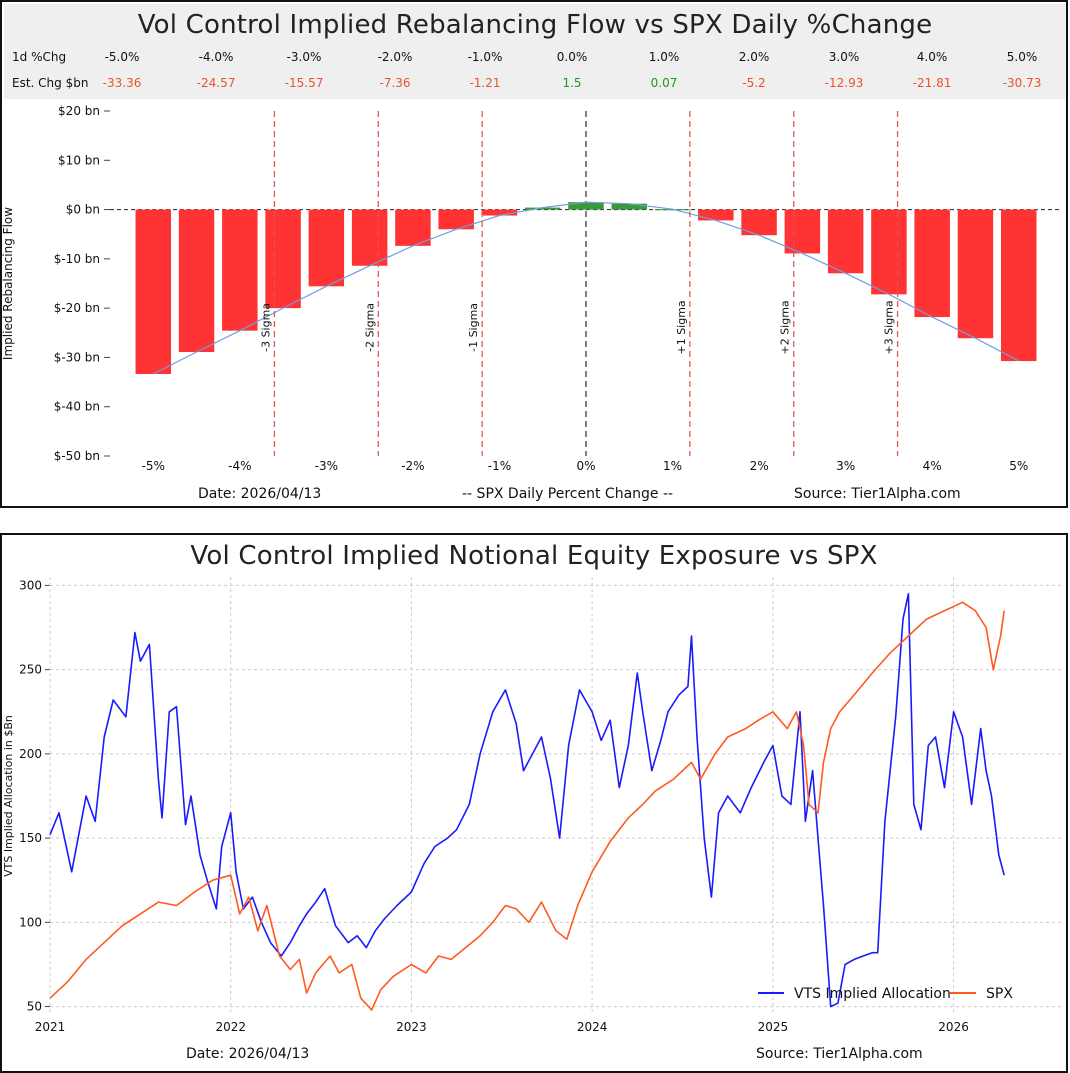 The width and height of the screenshot is (1070, 1073). Describe the element at coordinates (572, 57) in the screenshot. I see `pct-cell: 0.0%` at that location.